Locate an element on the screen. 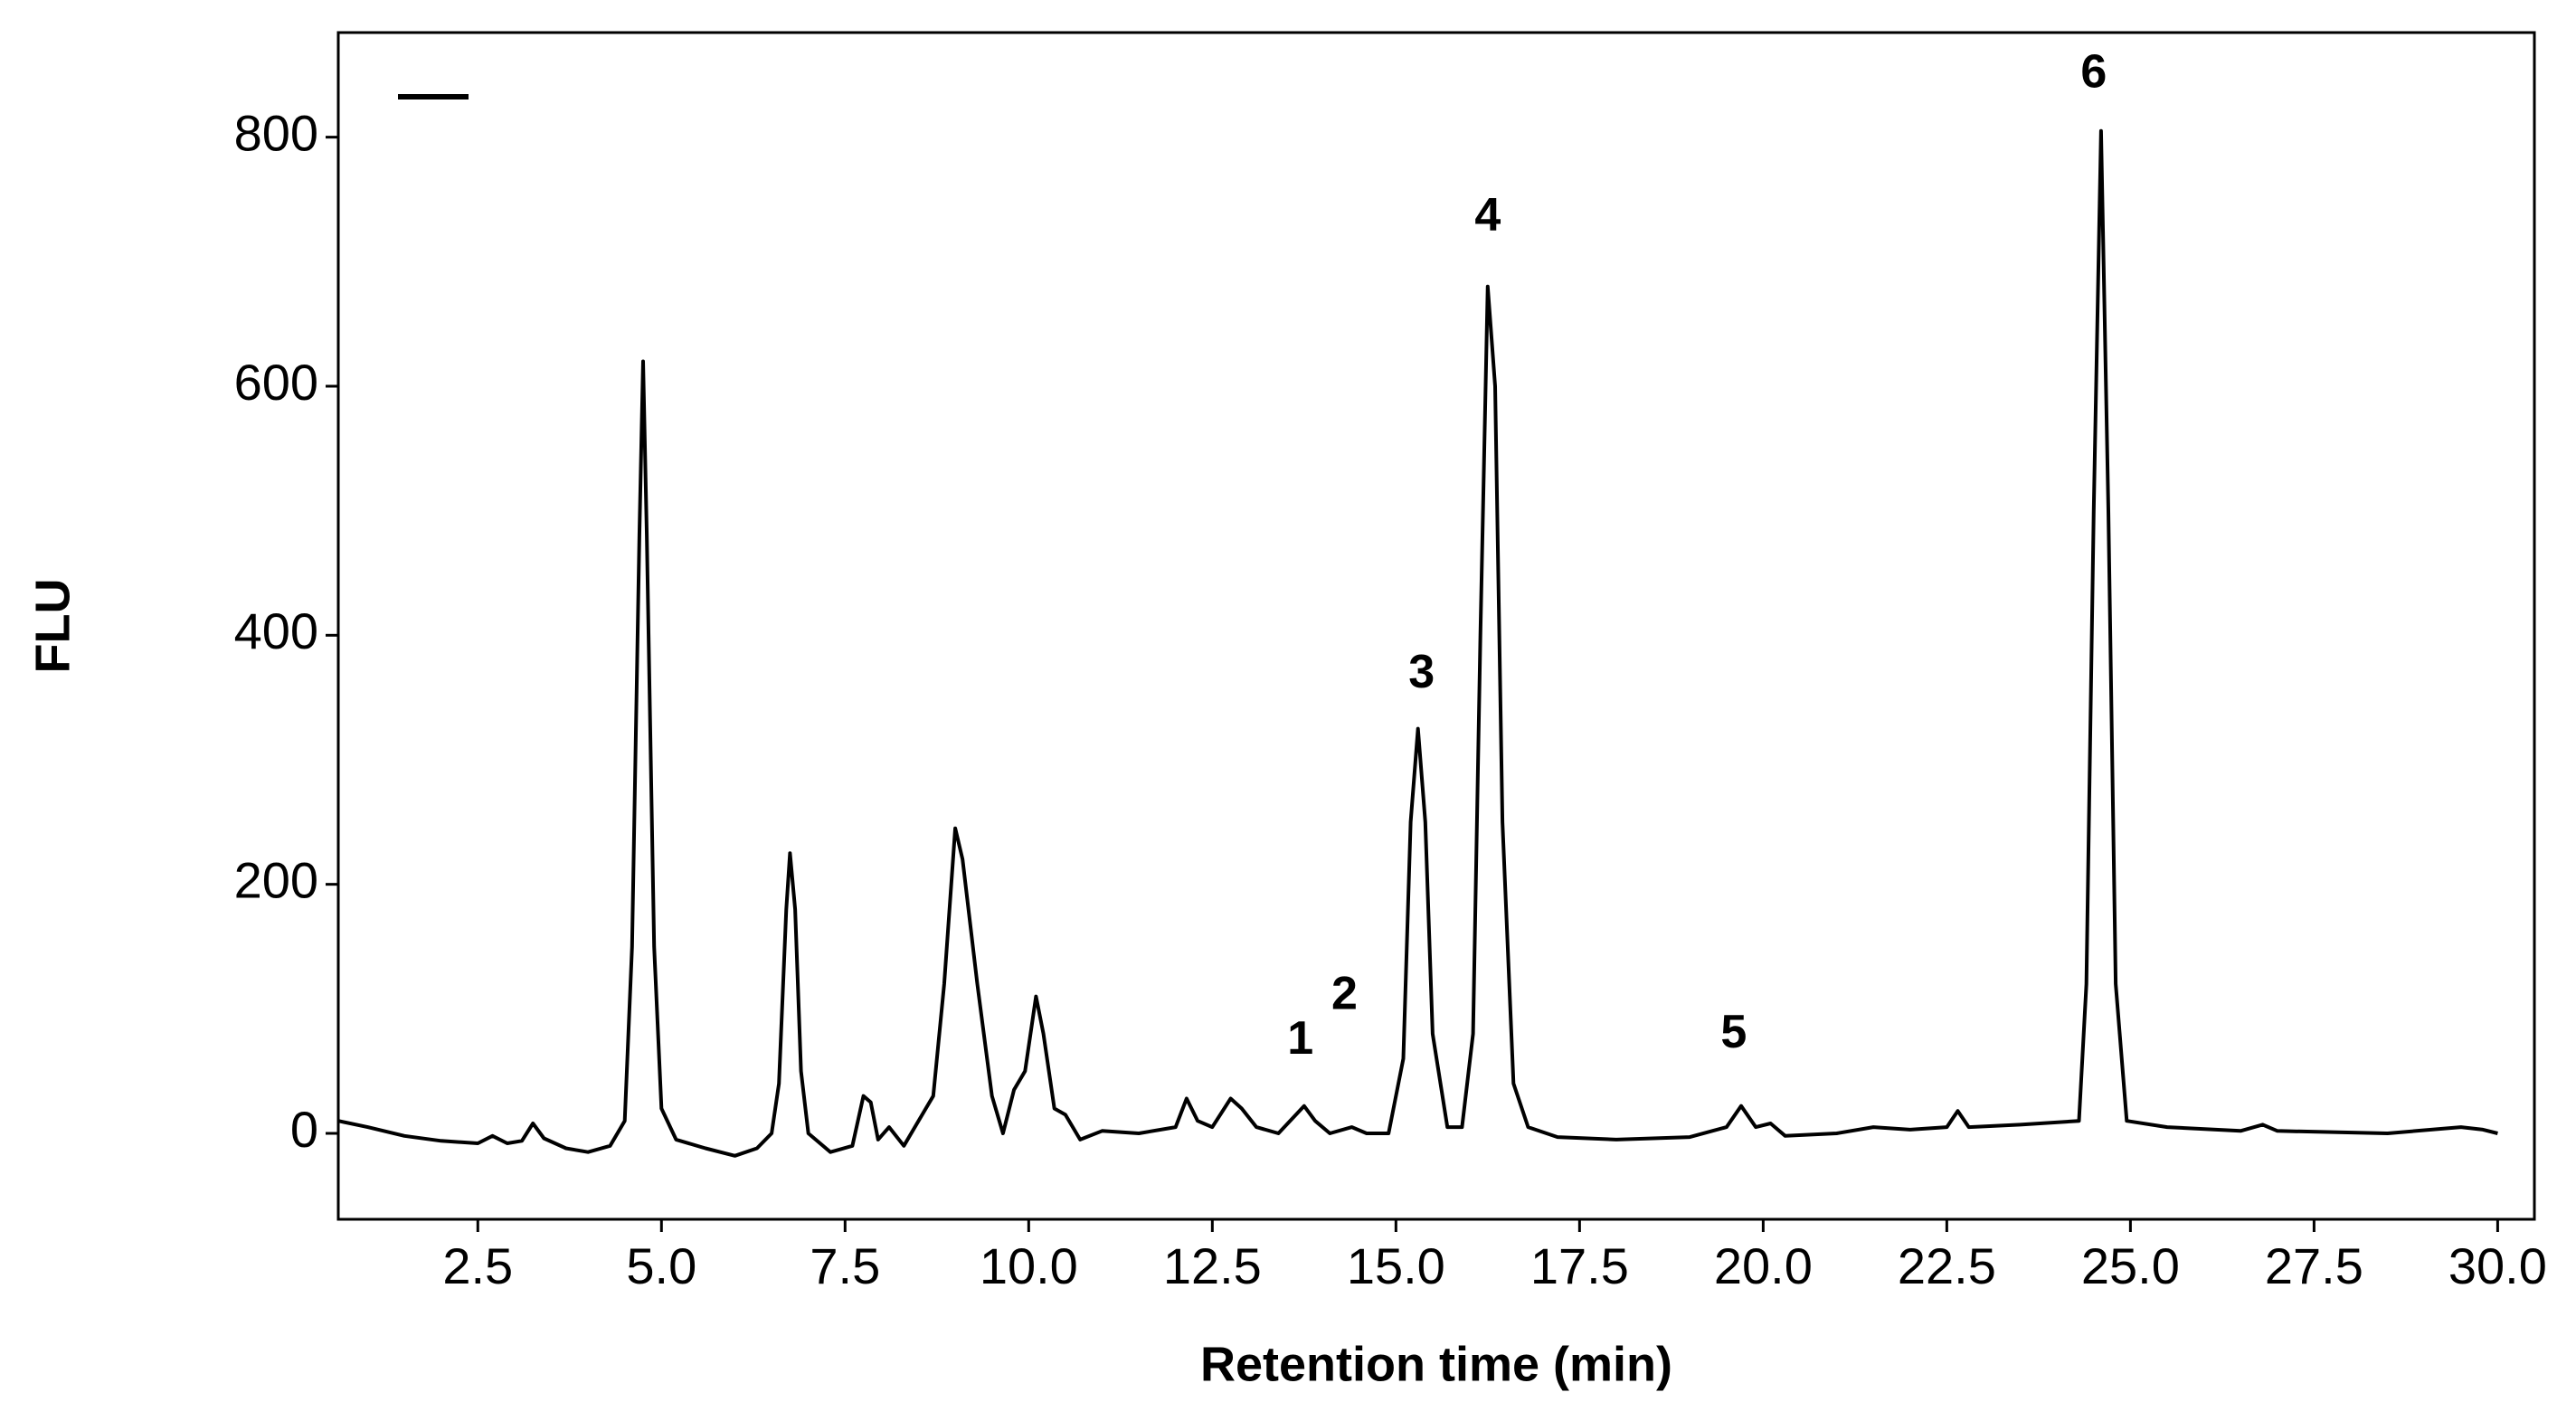 This screenshot has height=1421, width=2576. peak-label: 5 is located at coordinates (1733, 1032).